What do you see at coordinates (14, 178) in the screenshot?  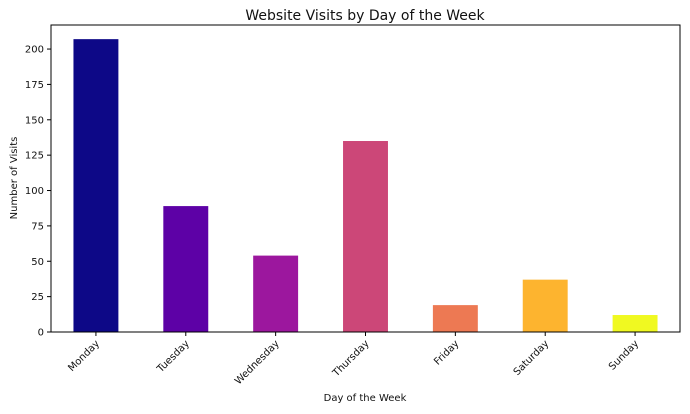 I see `y-axis-label: Number of Visits` at bounding box center [14, 178].